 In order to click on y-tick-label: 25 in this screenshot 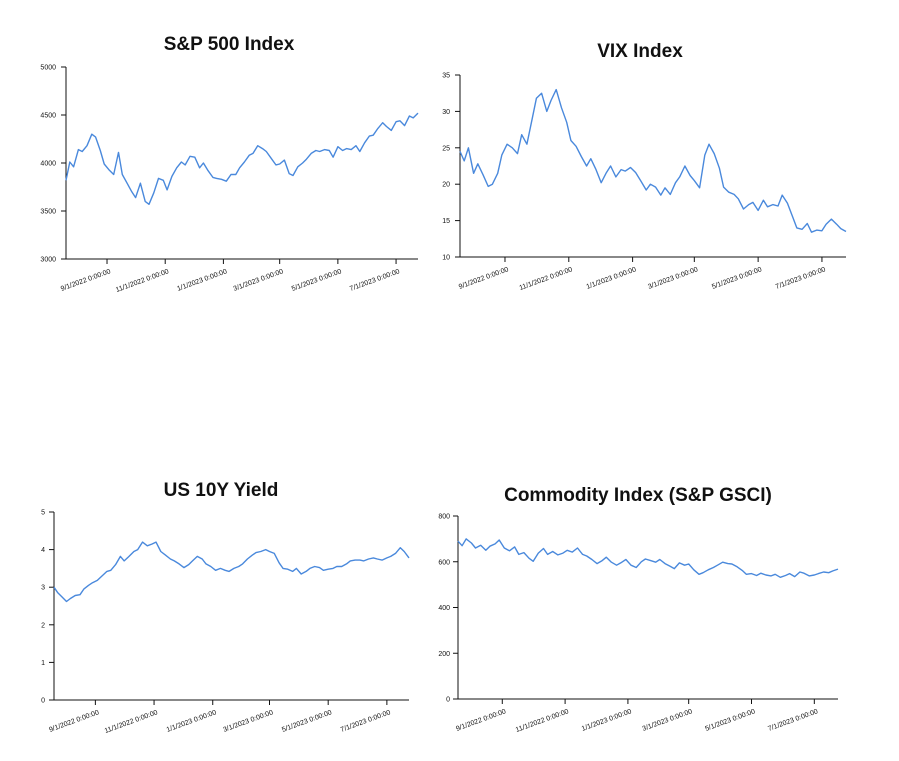, I will do `click(446, 148)`.